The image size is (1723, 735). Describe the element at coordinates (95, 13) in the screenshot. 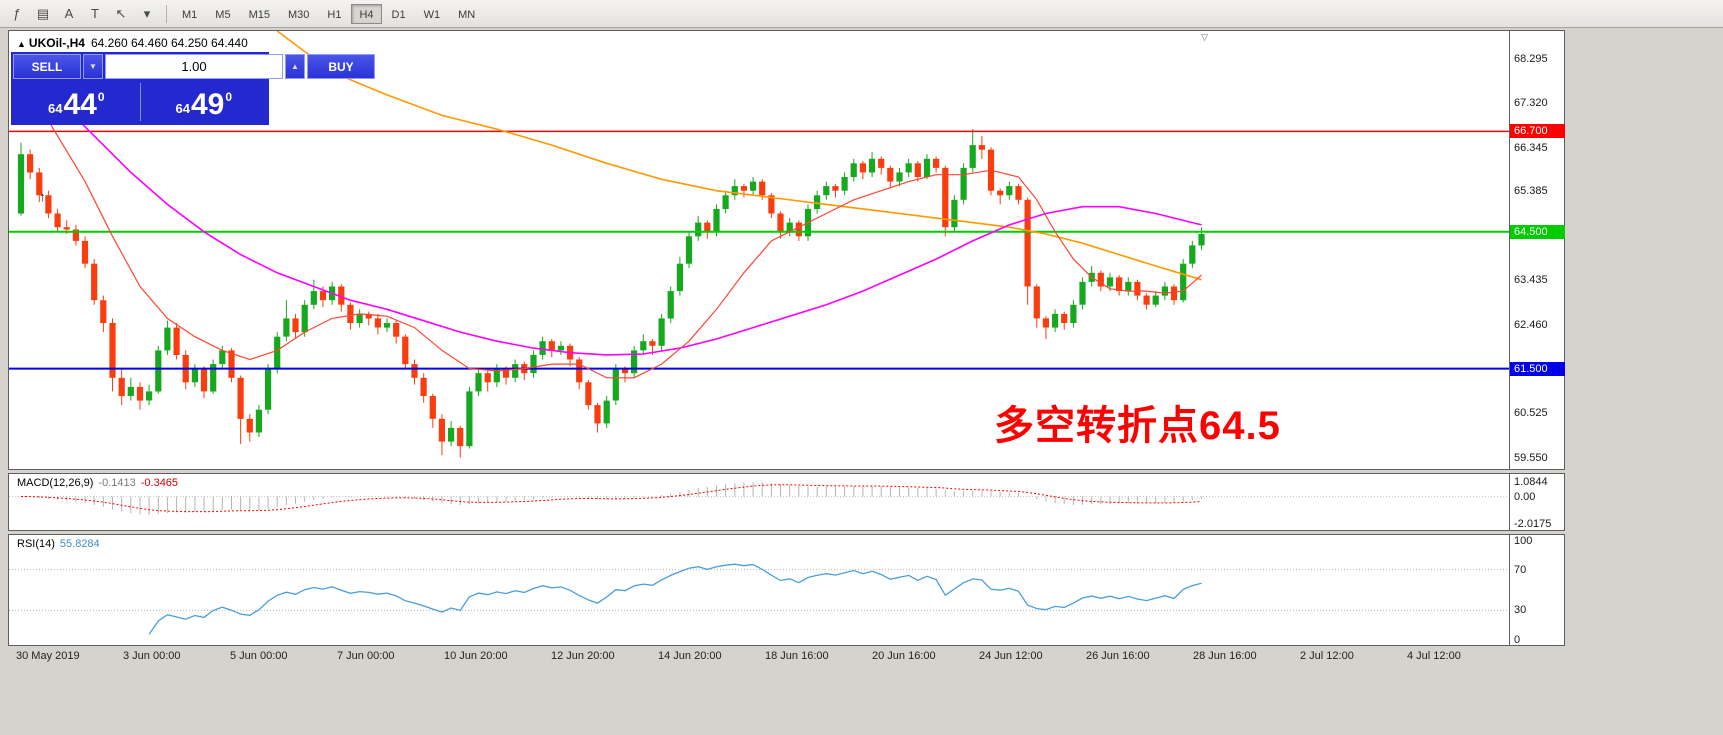

I see `text-box-icon: T` at that location.